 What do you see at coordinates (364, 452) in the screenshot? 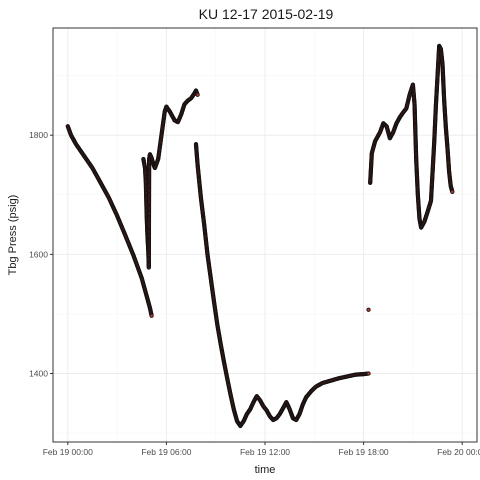
I see `x-tick-label: Feb 19 18:00` at bounding box center [364, 452].